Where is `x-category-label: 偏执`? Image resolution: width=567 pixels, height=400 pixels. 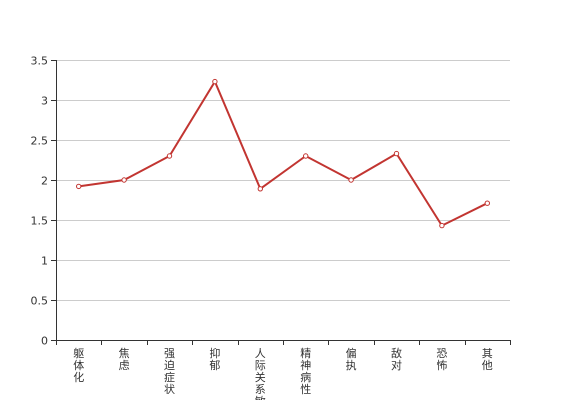 x-category-label: 偏执 is located at coordinates (351, 359).